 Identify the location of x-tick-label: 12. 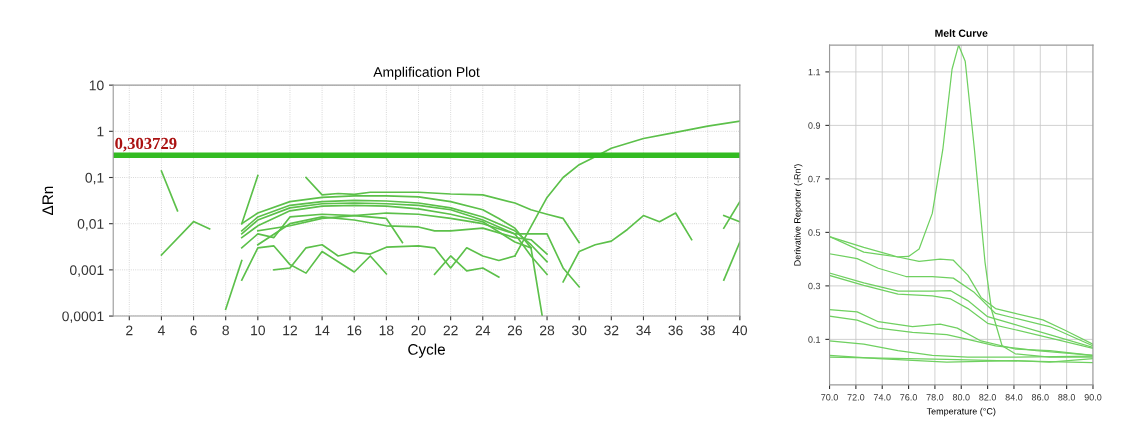
(290, 330).